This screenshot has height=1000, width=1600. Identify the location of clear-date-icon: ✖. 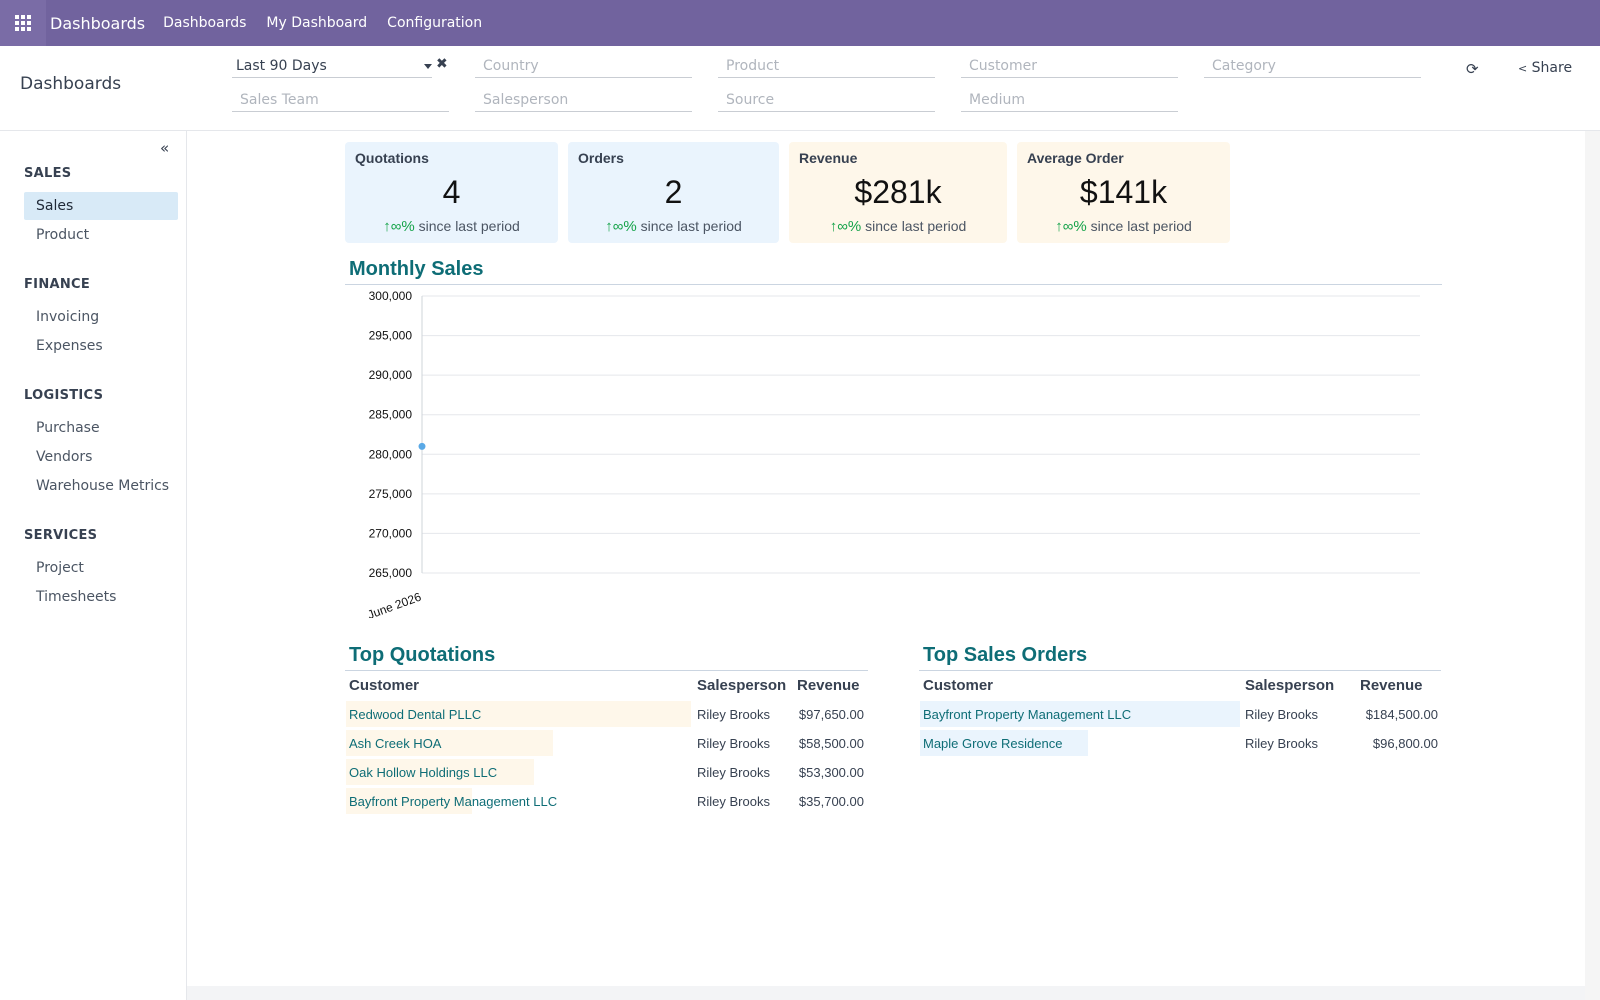
(442, 64).